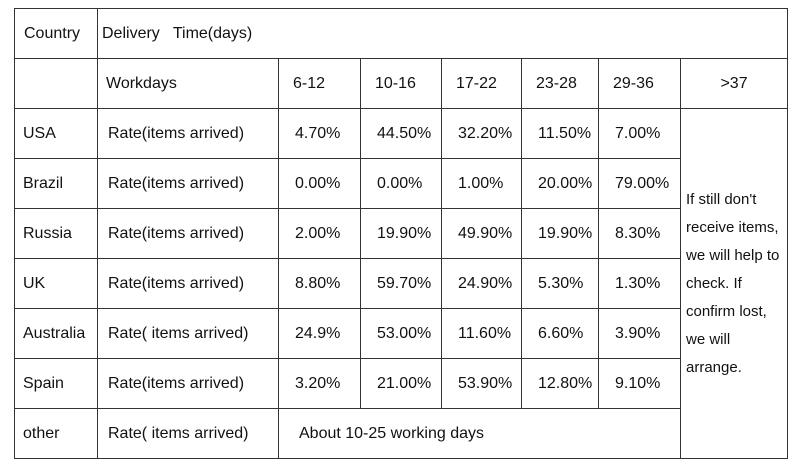 Image resolution: width=800 pixels, height=471 pixels. Describe the element at coordinates (560, 283) in the screenshot. I see `cell: 5.30%` at that location.